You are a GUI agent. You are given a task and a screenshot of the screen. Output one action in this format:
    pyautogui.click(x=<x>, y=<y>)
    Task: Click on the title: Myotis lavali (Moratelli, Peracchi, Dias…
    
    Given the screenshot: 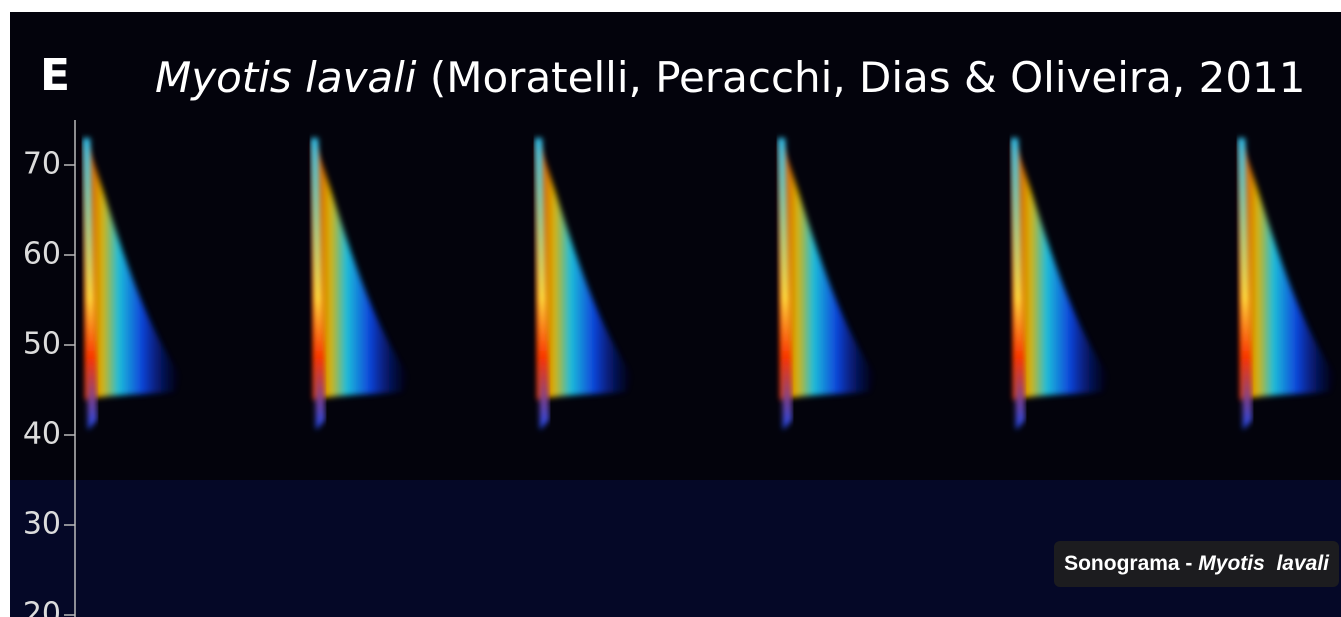 What is the action you would take?
    pyautogui.click(x=730, y=77)
    